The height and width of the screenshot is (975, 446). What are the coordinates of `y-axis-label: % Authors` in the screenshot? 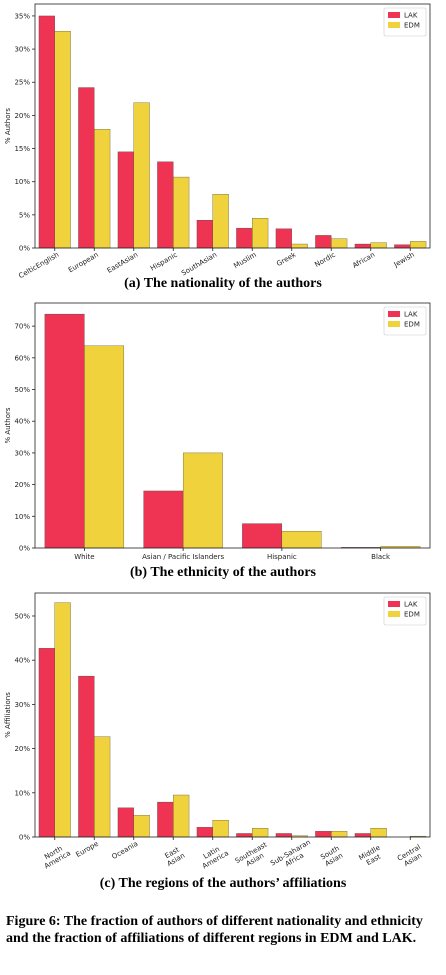 It's located at (8, 126).